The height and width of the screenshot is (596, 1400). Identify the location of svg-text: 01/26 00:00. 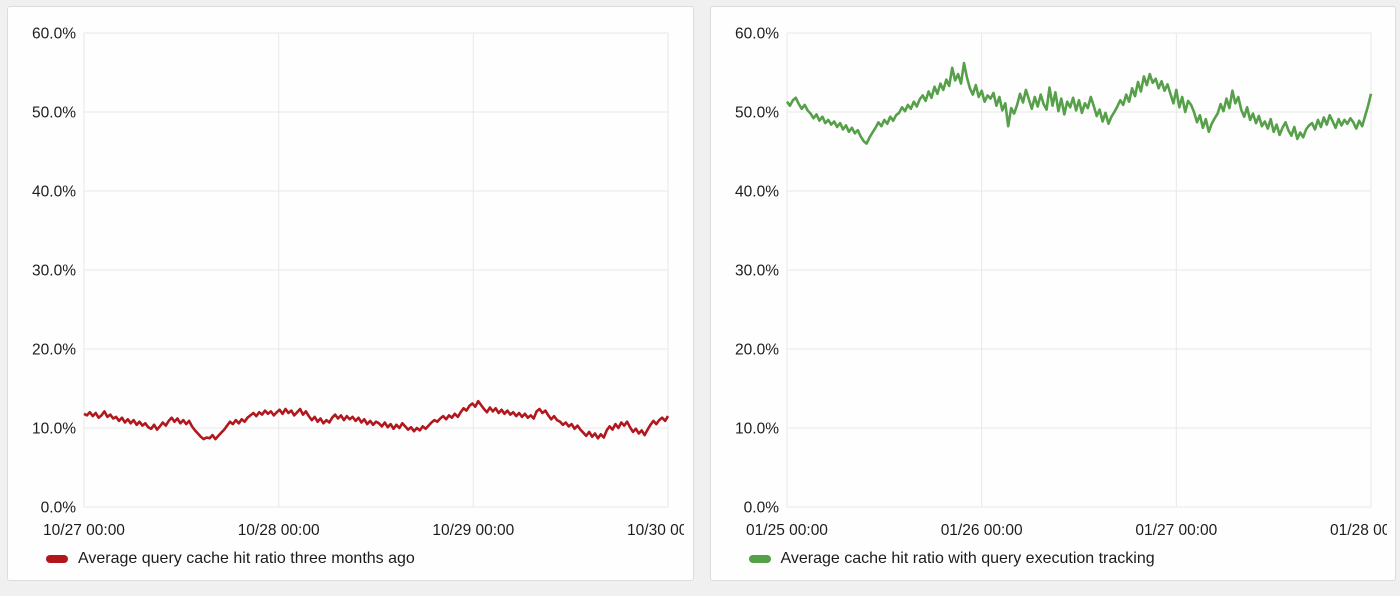
(981, 530).